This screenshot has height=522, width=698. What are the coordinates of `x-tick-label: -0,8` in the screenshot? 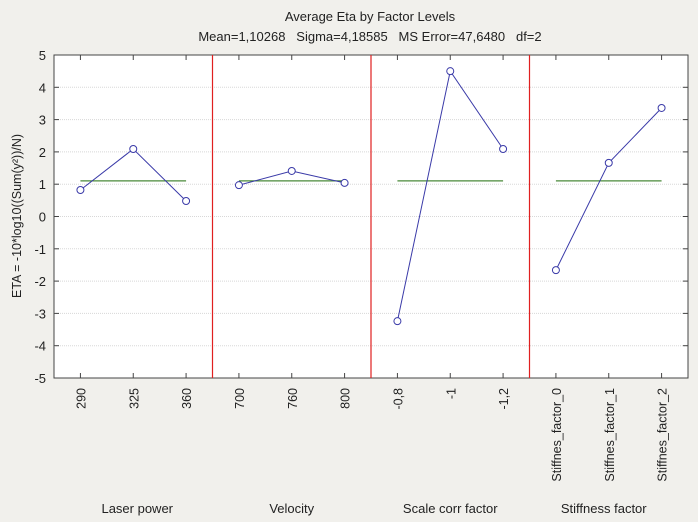 It's located at (398, 399).